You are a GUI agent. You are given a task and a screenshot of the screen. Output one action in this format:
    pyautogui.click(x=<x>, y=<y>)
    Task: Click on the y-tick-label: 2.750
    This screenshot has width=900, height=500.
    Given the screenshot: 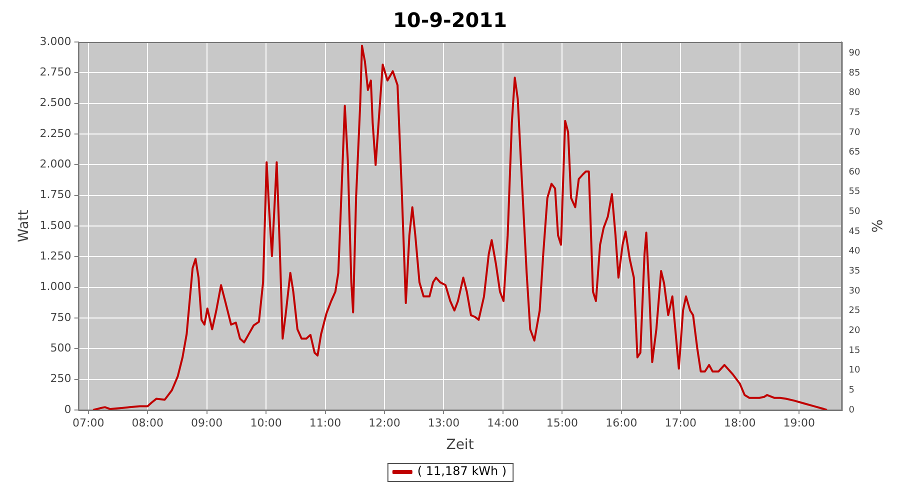 What is the action you would take?
    pyautogui.click(x=56, y=72)
    